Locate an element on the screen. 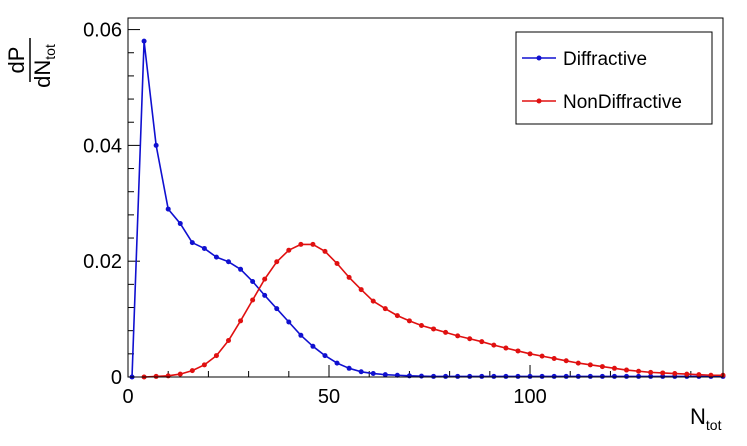  y-axis-title-denominator-sub: tot is located at coordinates (50, 52).